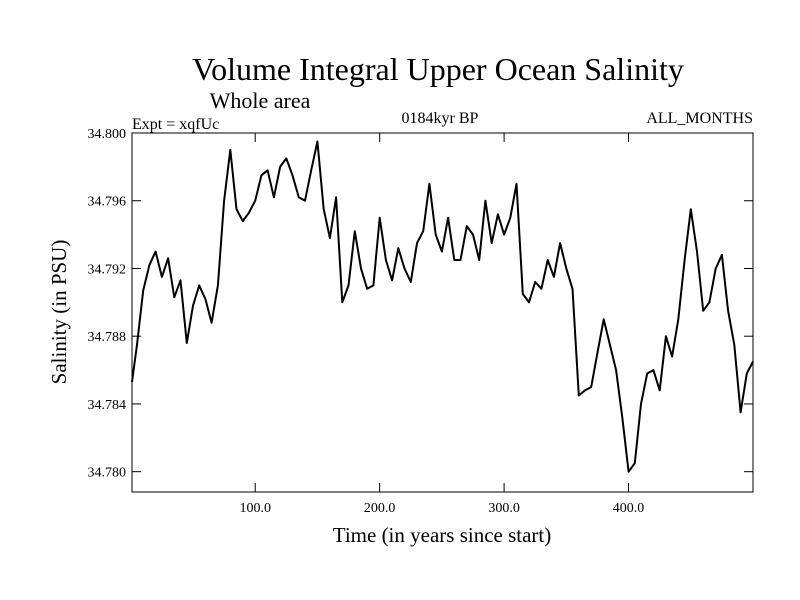 This screenshot has width=800, height=600. I want to click on period-label: 0184kyr BP, so click(440, 118).